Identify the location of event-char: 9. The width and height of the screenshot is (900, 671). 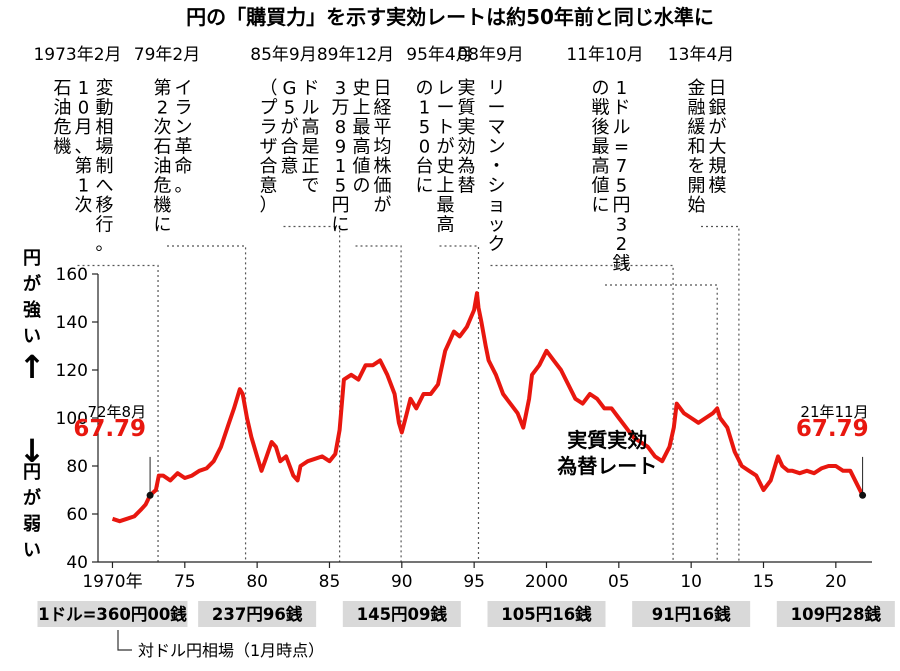
(340, 147).